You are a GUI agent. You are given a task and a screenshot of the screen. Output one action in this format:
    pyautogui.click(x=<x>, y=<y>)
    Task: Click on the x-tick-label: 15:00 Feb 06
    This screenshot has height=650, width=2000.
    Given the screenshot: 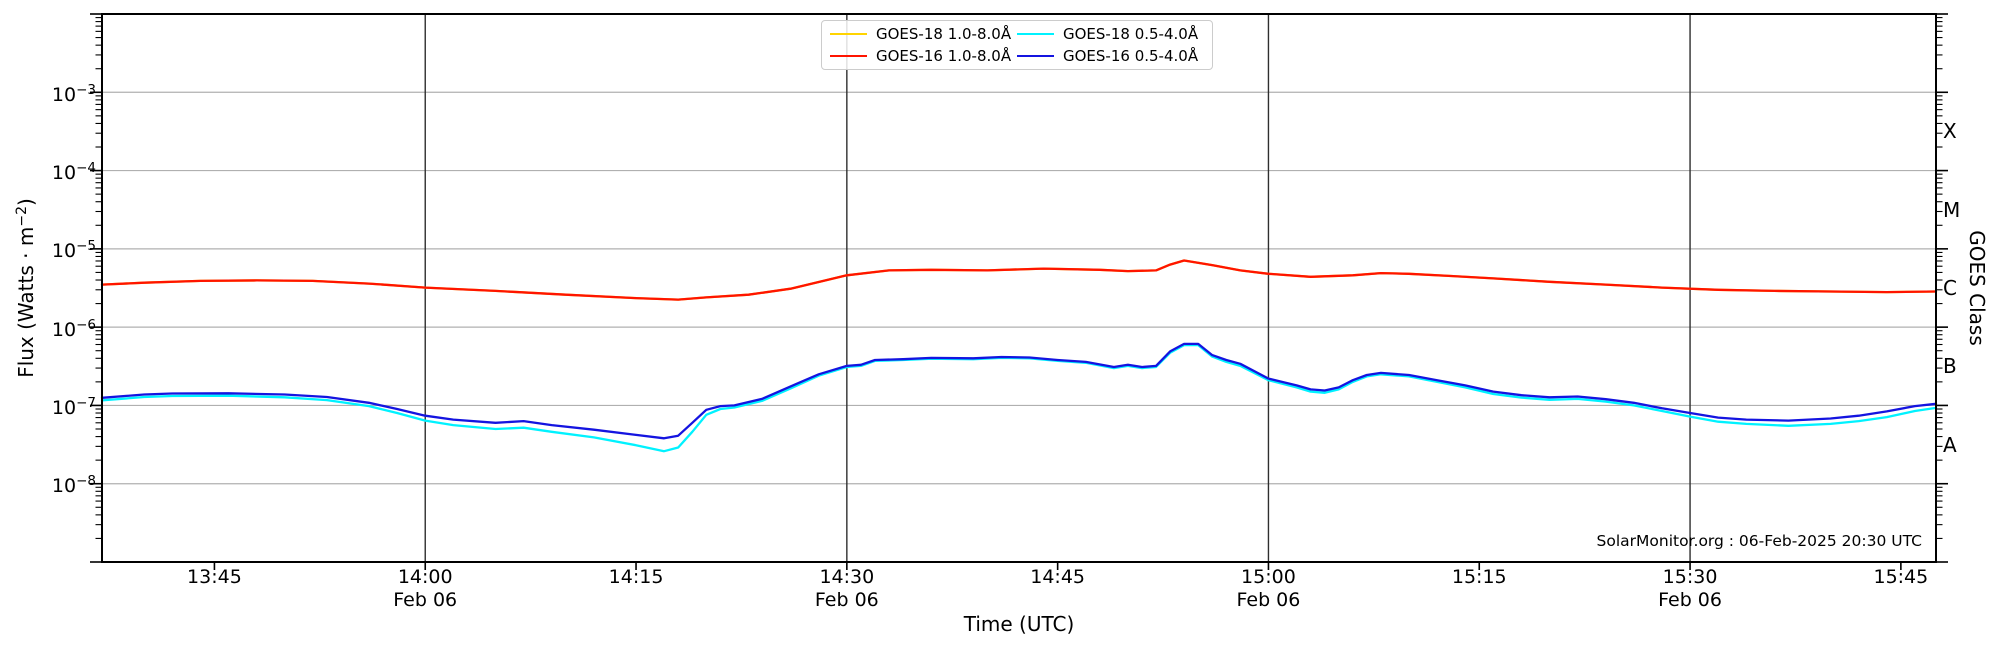 What is the action you would take?
    pyautogui.click(x=1269, y=589)
    